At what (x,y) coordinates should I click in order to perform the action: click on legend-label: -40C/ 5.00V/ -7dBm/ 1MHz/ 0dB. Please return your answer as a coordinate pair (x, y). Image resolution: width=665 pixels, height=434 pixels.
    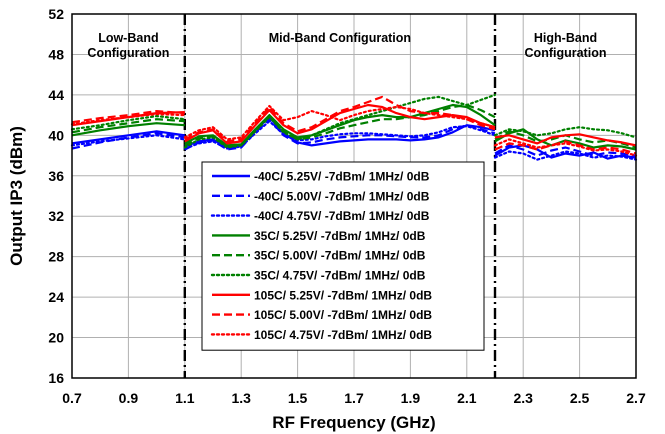
    Looking at the image, I should click on (342, 196).